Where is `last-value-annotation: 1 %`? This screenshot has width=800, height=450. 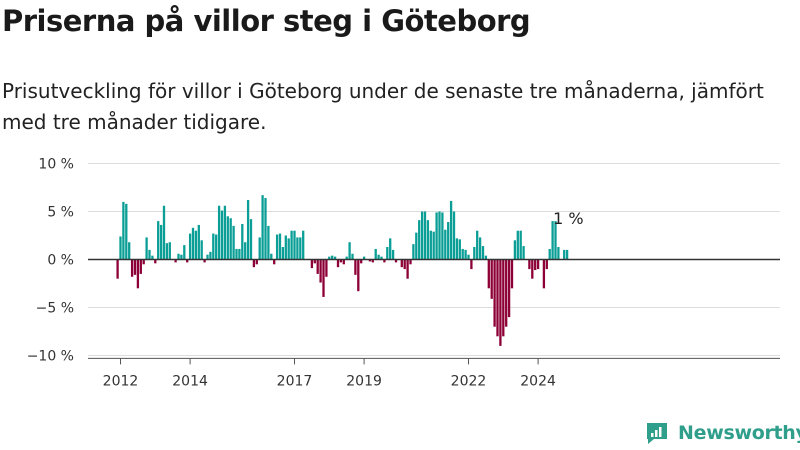 last-value-annotation: 1 % is located at coordinates (568, 218).